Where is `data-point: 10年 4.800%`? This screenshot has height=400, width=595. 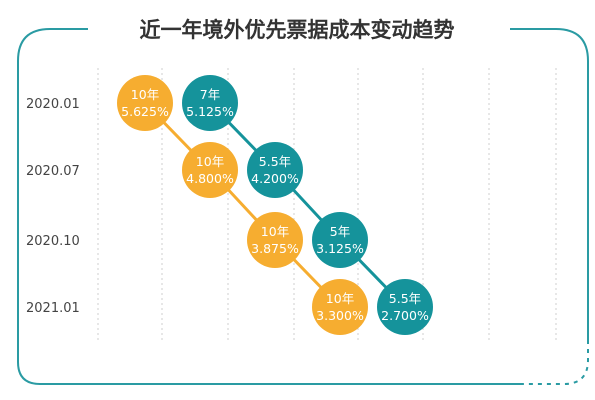 data-point: 10年 4.800% is located at coordinates (210, 170).